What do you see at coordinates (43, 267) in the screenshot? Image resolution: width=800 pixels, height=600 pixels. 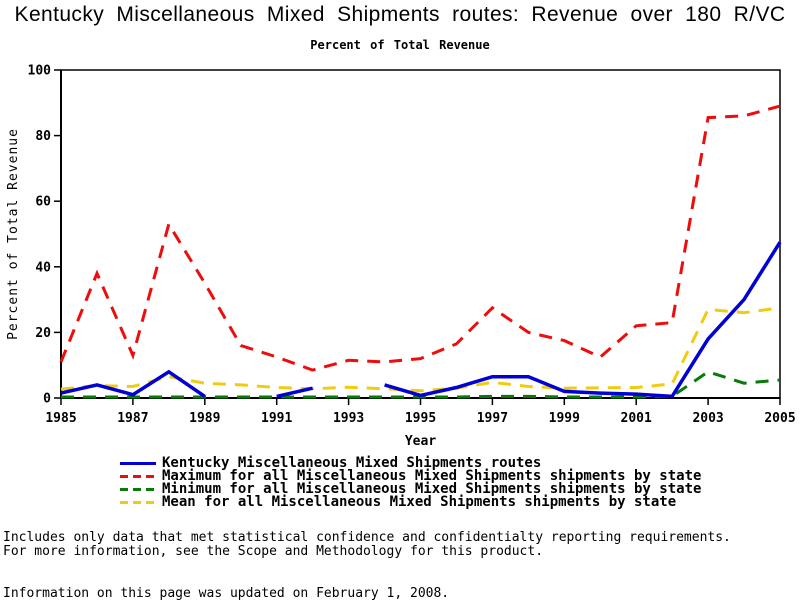 I see `y-tick-label: 40` at bounding box center [43, 267].